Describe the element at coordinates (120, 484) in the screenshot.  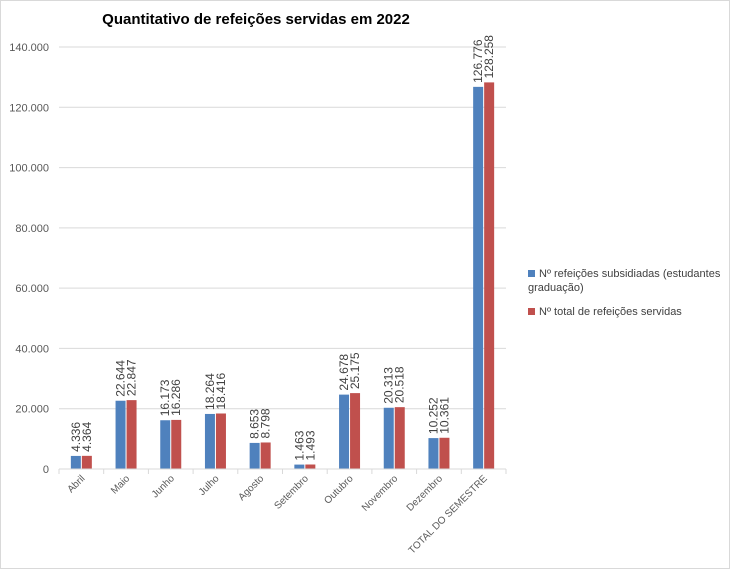
I see `x-tick-label: Maio` at that location.